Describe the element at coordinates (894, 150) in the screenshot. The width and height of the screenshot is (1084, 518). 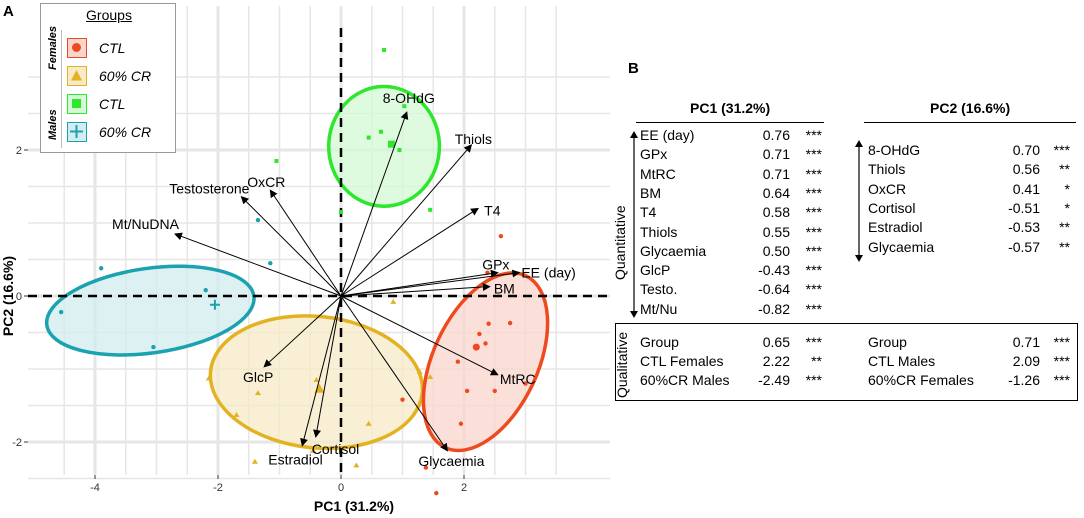
I see `table-cell-variable: 8-OHdG` at that location.